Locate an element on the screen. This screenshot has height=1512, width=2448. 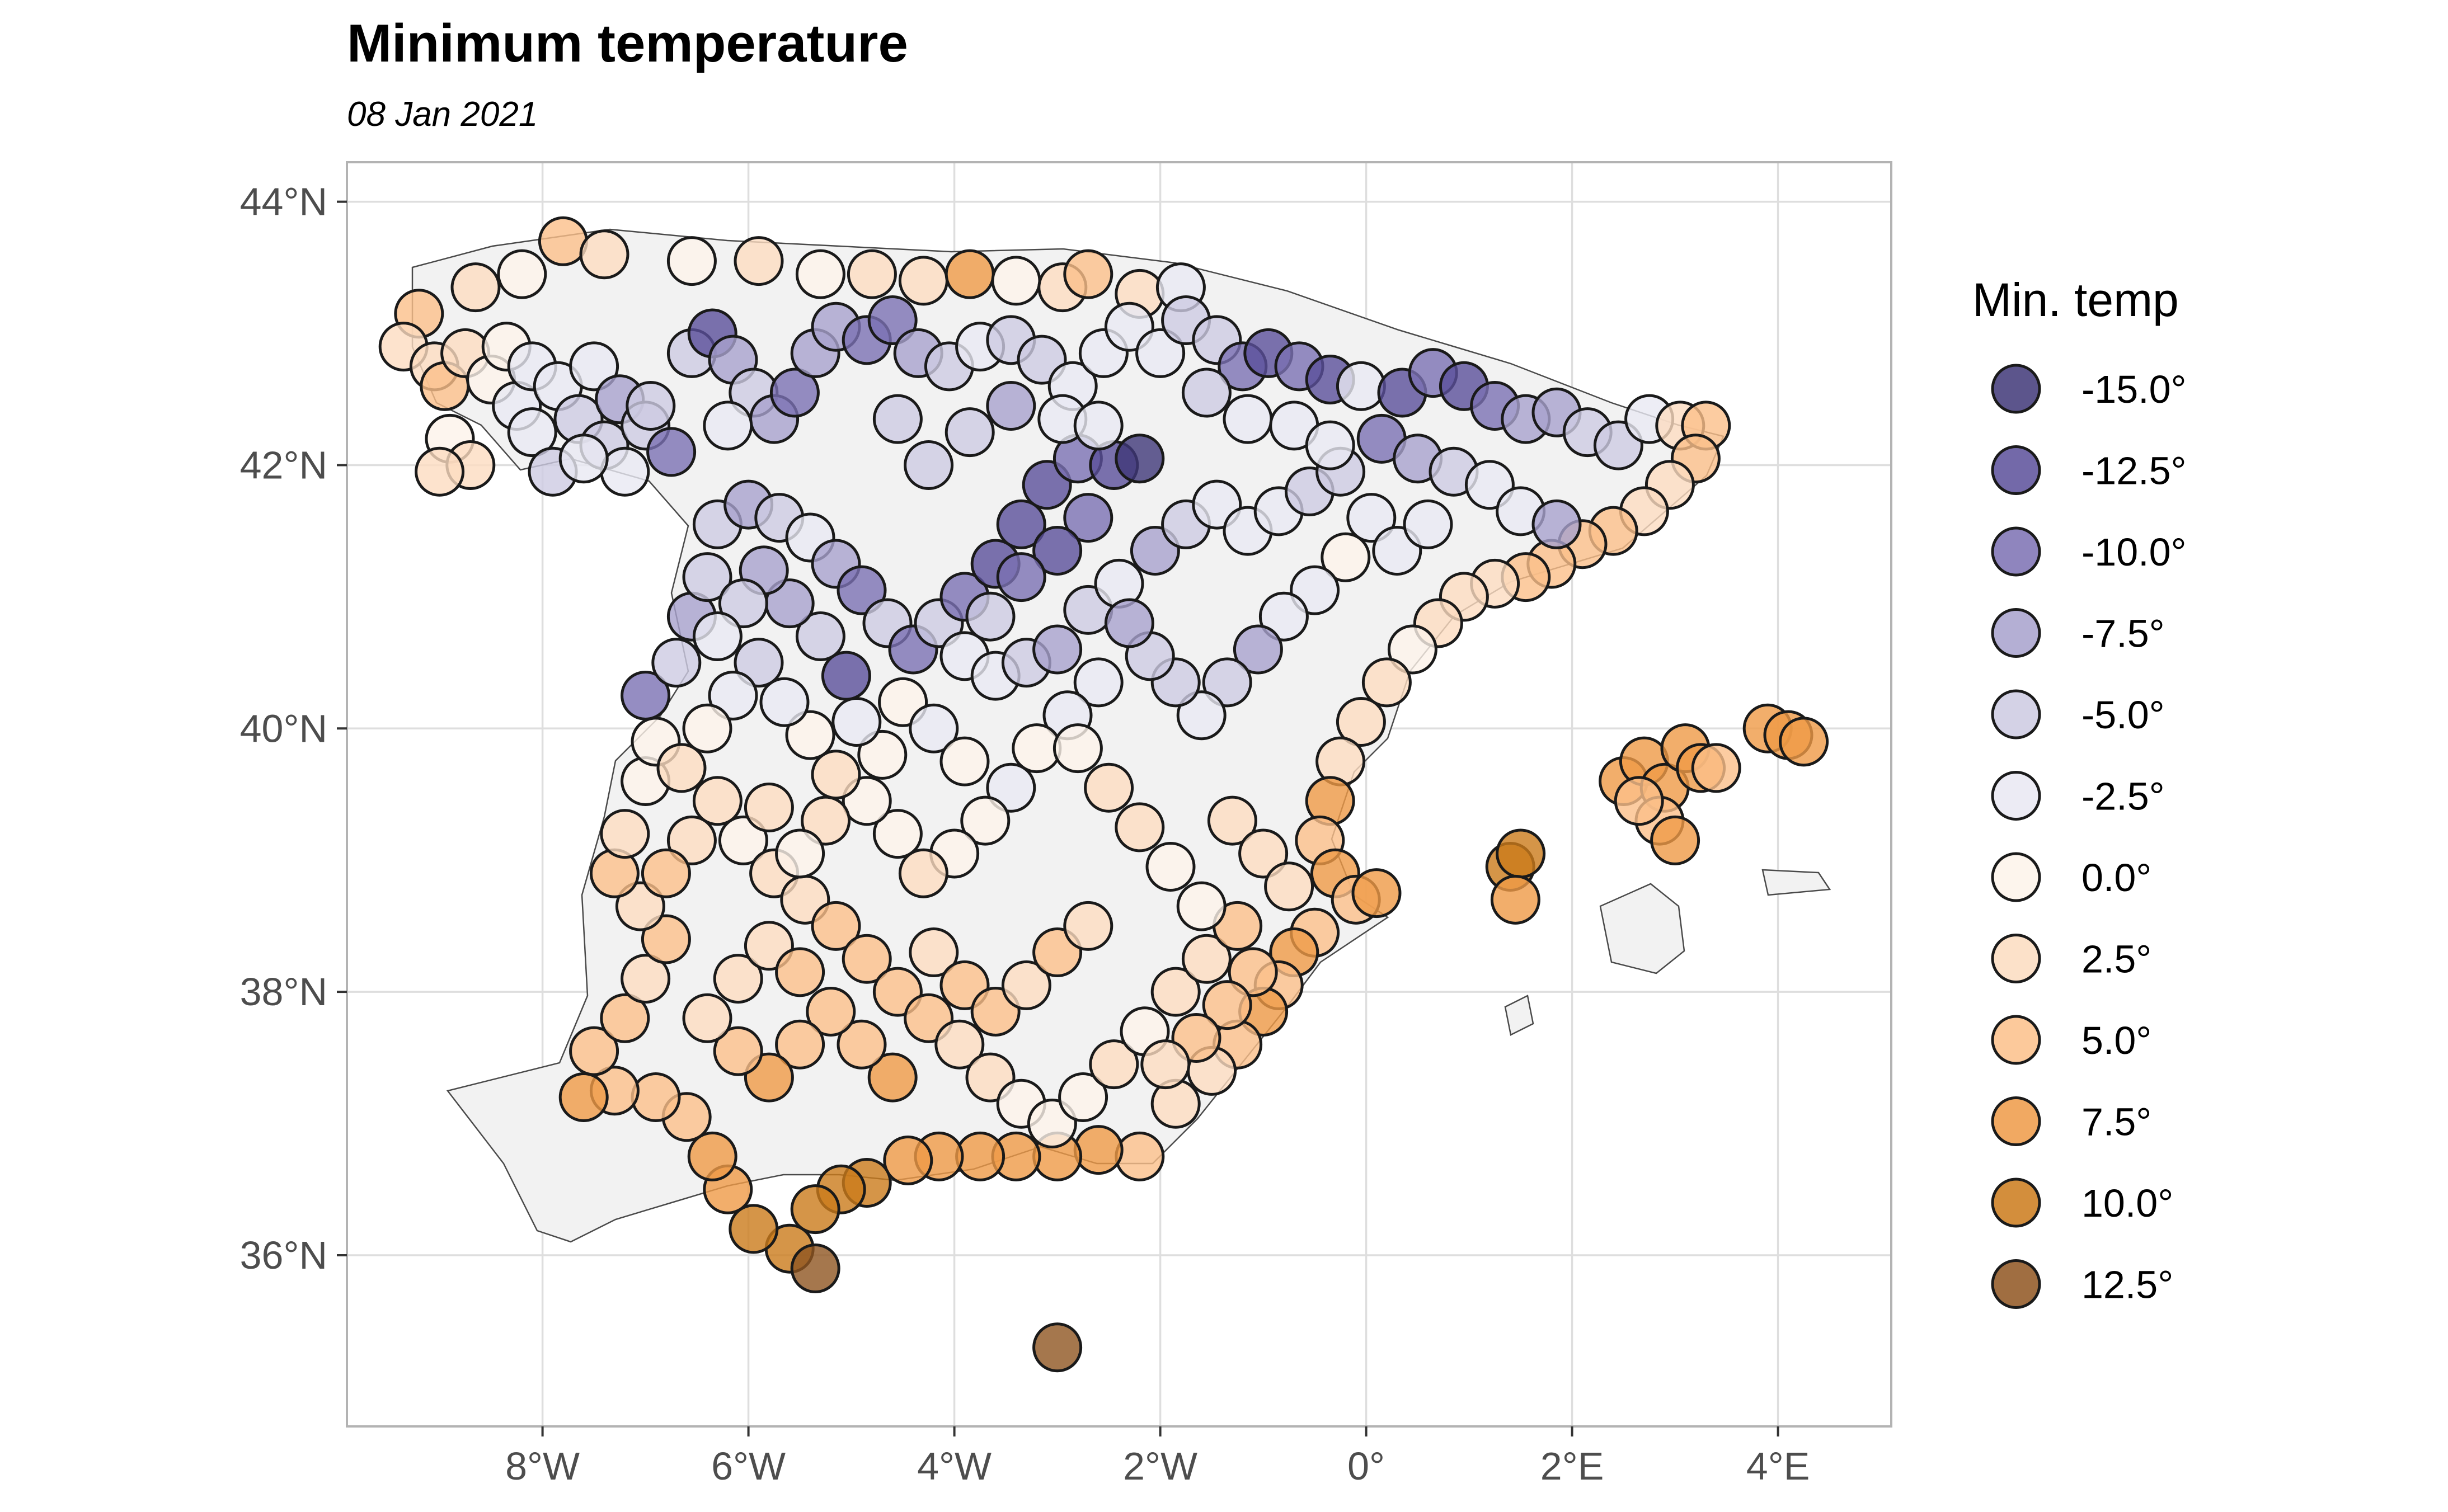
x-tick-label: 4°W is located at coordinates (954, 1466).